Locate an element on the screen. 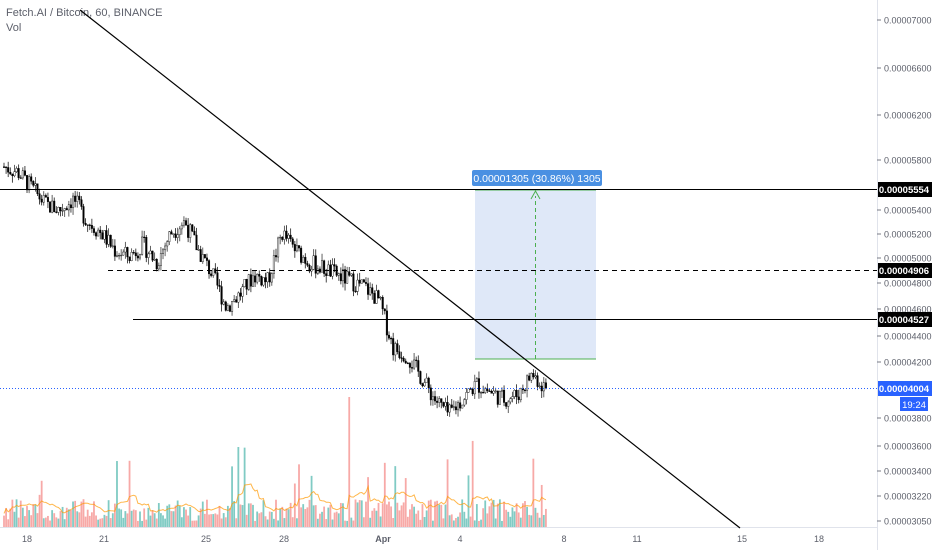  level-label-2: 0.00004906 is located at coordinates (904, 271).